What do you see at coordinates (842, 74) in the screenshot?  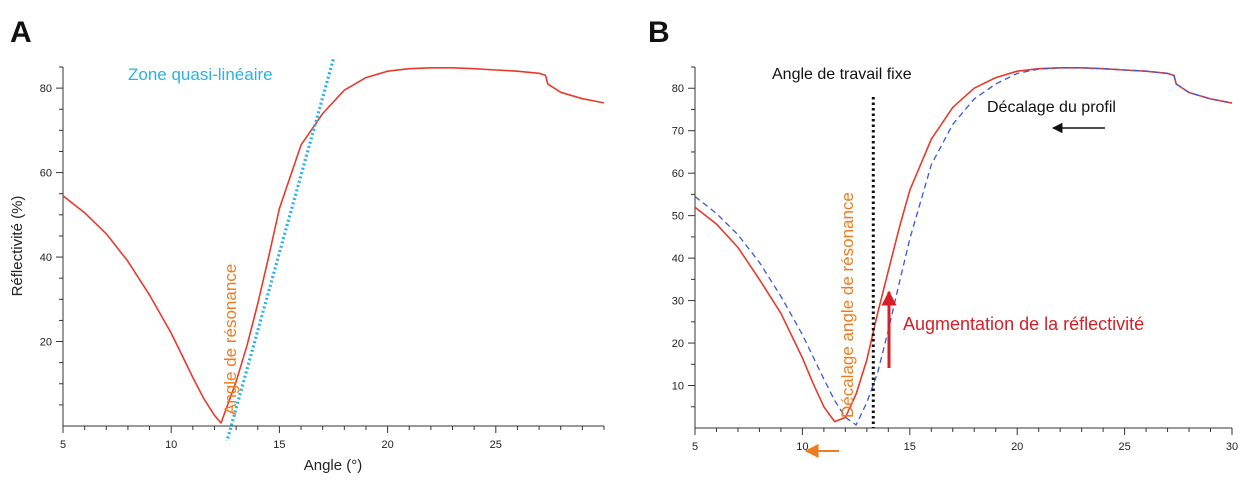 I see `panel-b-working-angle-label: Angle de travail fixe` at bounding box center [842, 74].